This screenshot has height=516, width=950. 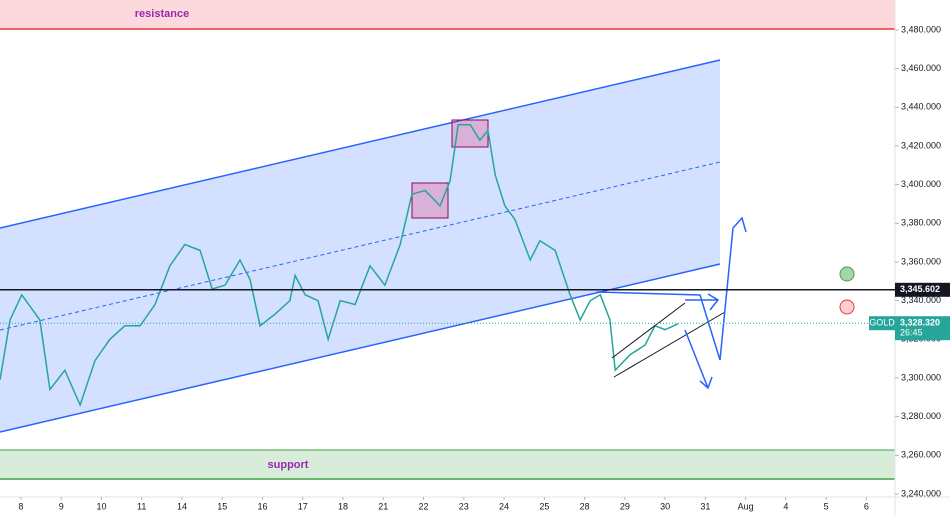 What do you see at coordinates (343, 506) in the screenshot?
I see `x-tick-label: 18` at bounding box center [343, 506].